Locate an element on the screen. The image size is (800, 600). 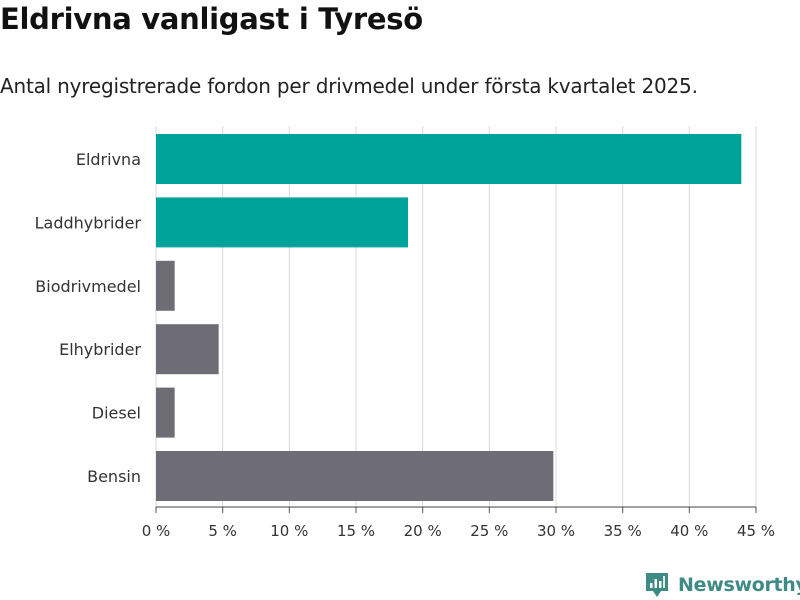
x-tick-label: 5 % is located at coordinates (222, 531).